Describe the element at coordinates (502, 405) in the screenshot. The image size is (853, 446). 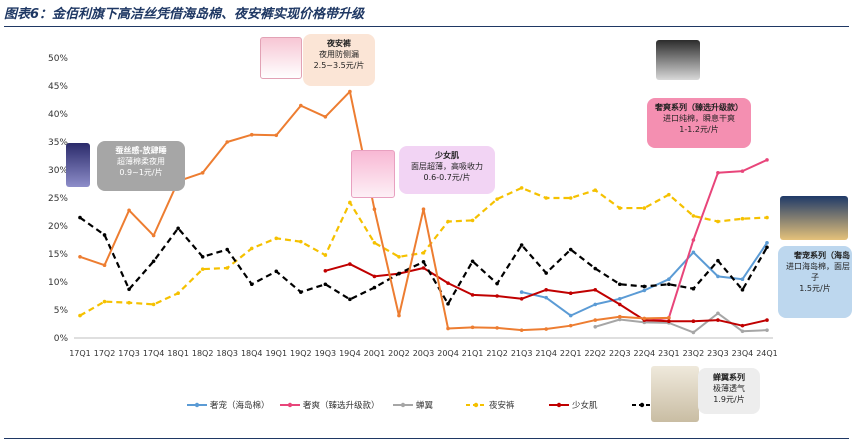
I see `legend-label: 夜安裤` at that location.